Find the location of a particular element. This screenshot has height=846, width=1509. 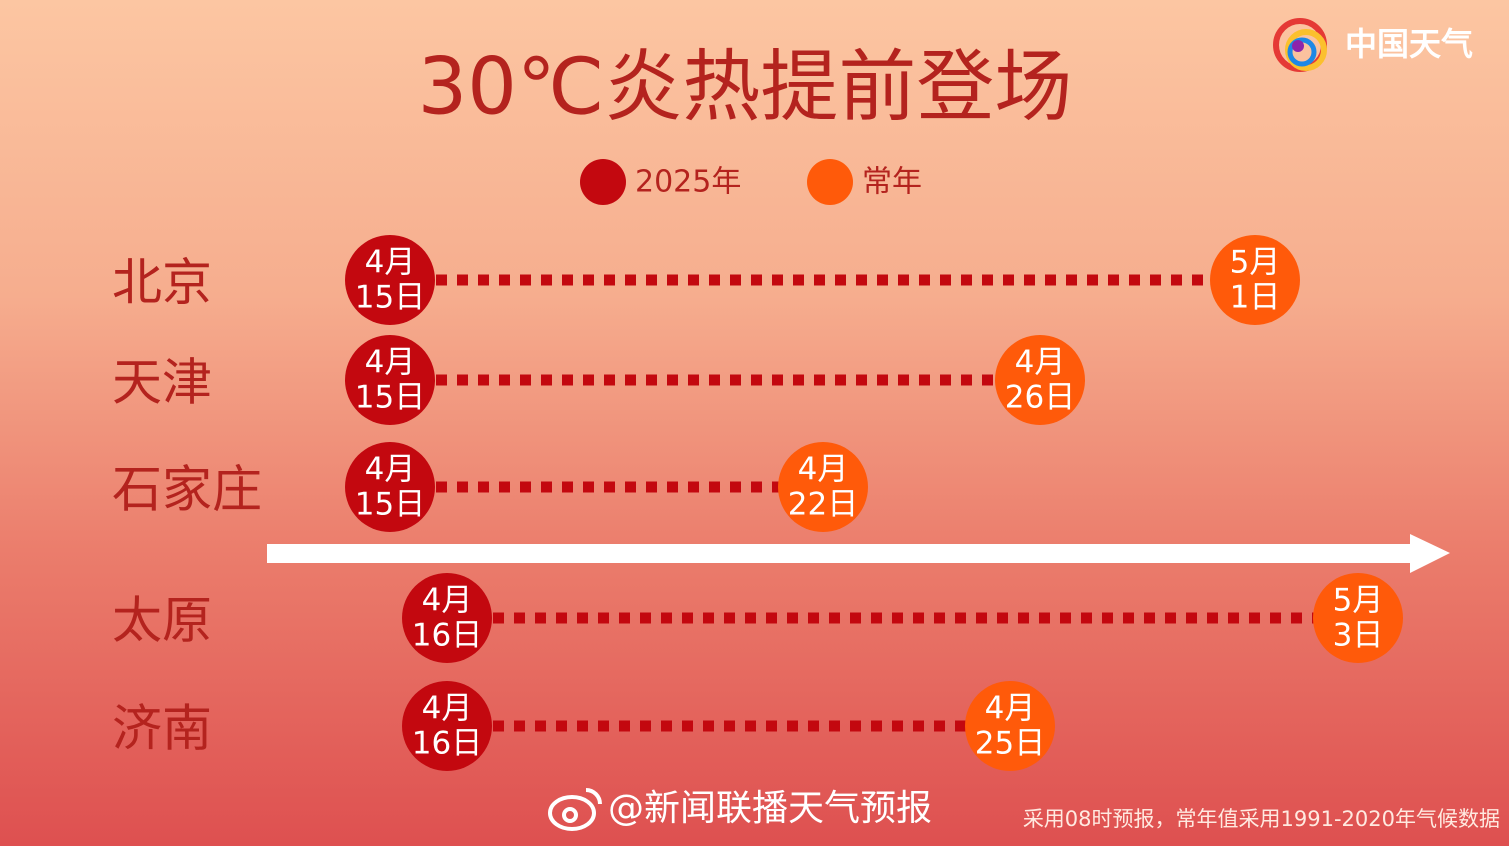

logo-icon is located at coordinates (1300, 45).